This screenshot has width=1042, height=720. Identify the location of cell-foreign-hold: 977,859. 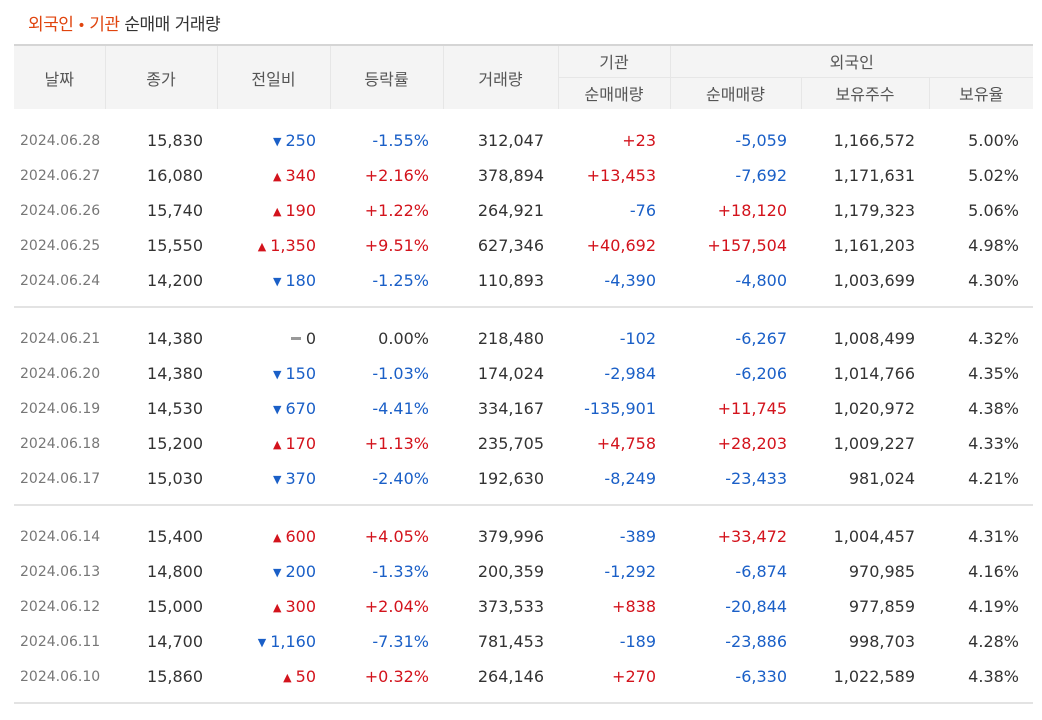
(881, 606).